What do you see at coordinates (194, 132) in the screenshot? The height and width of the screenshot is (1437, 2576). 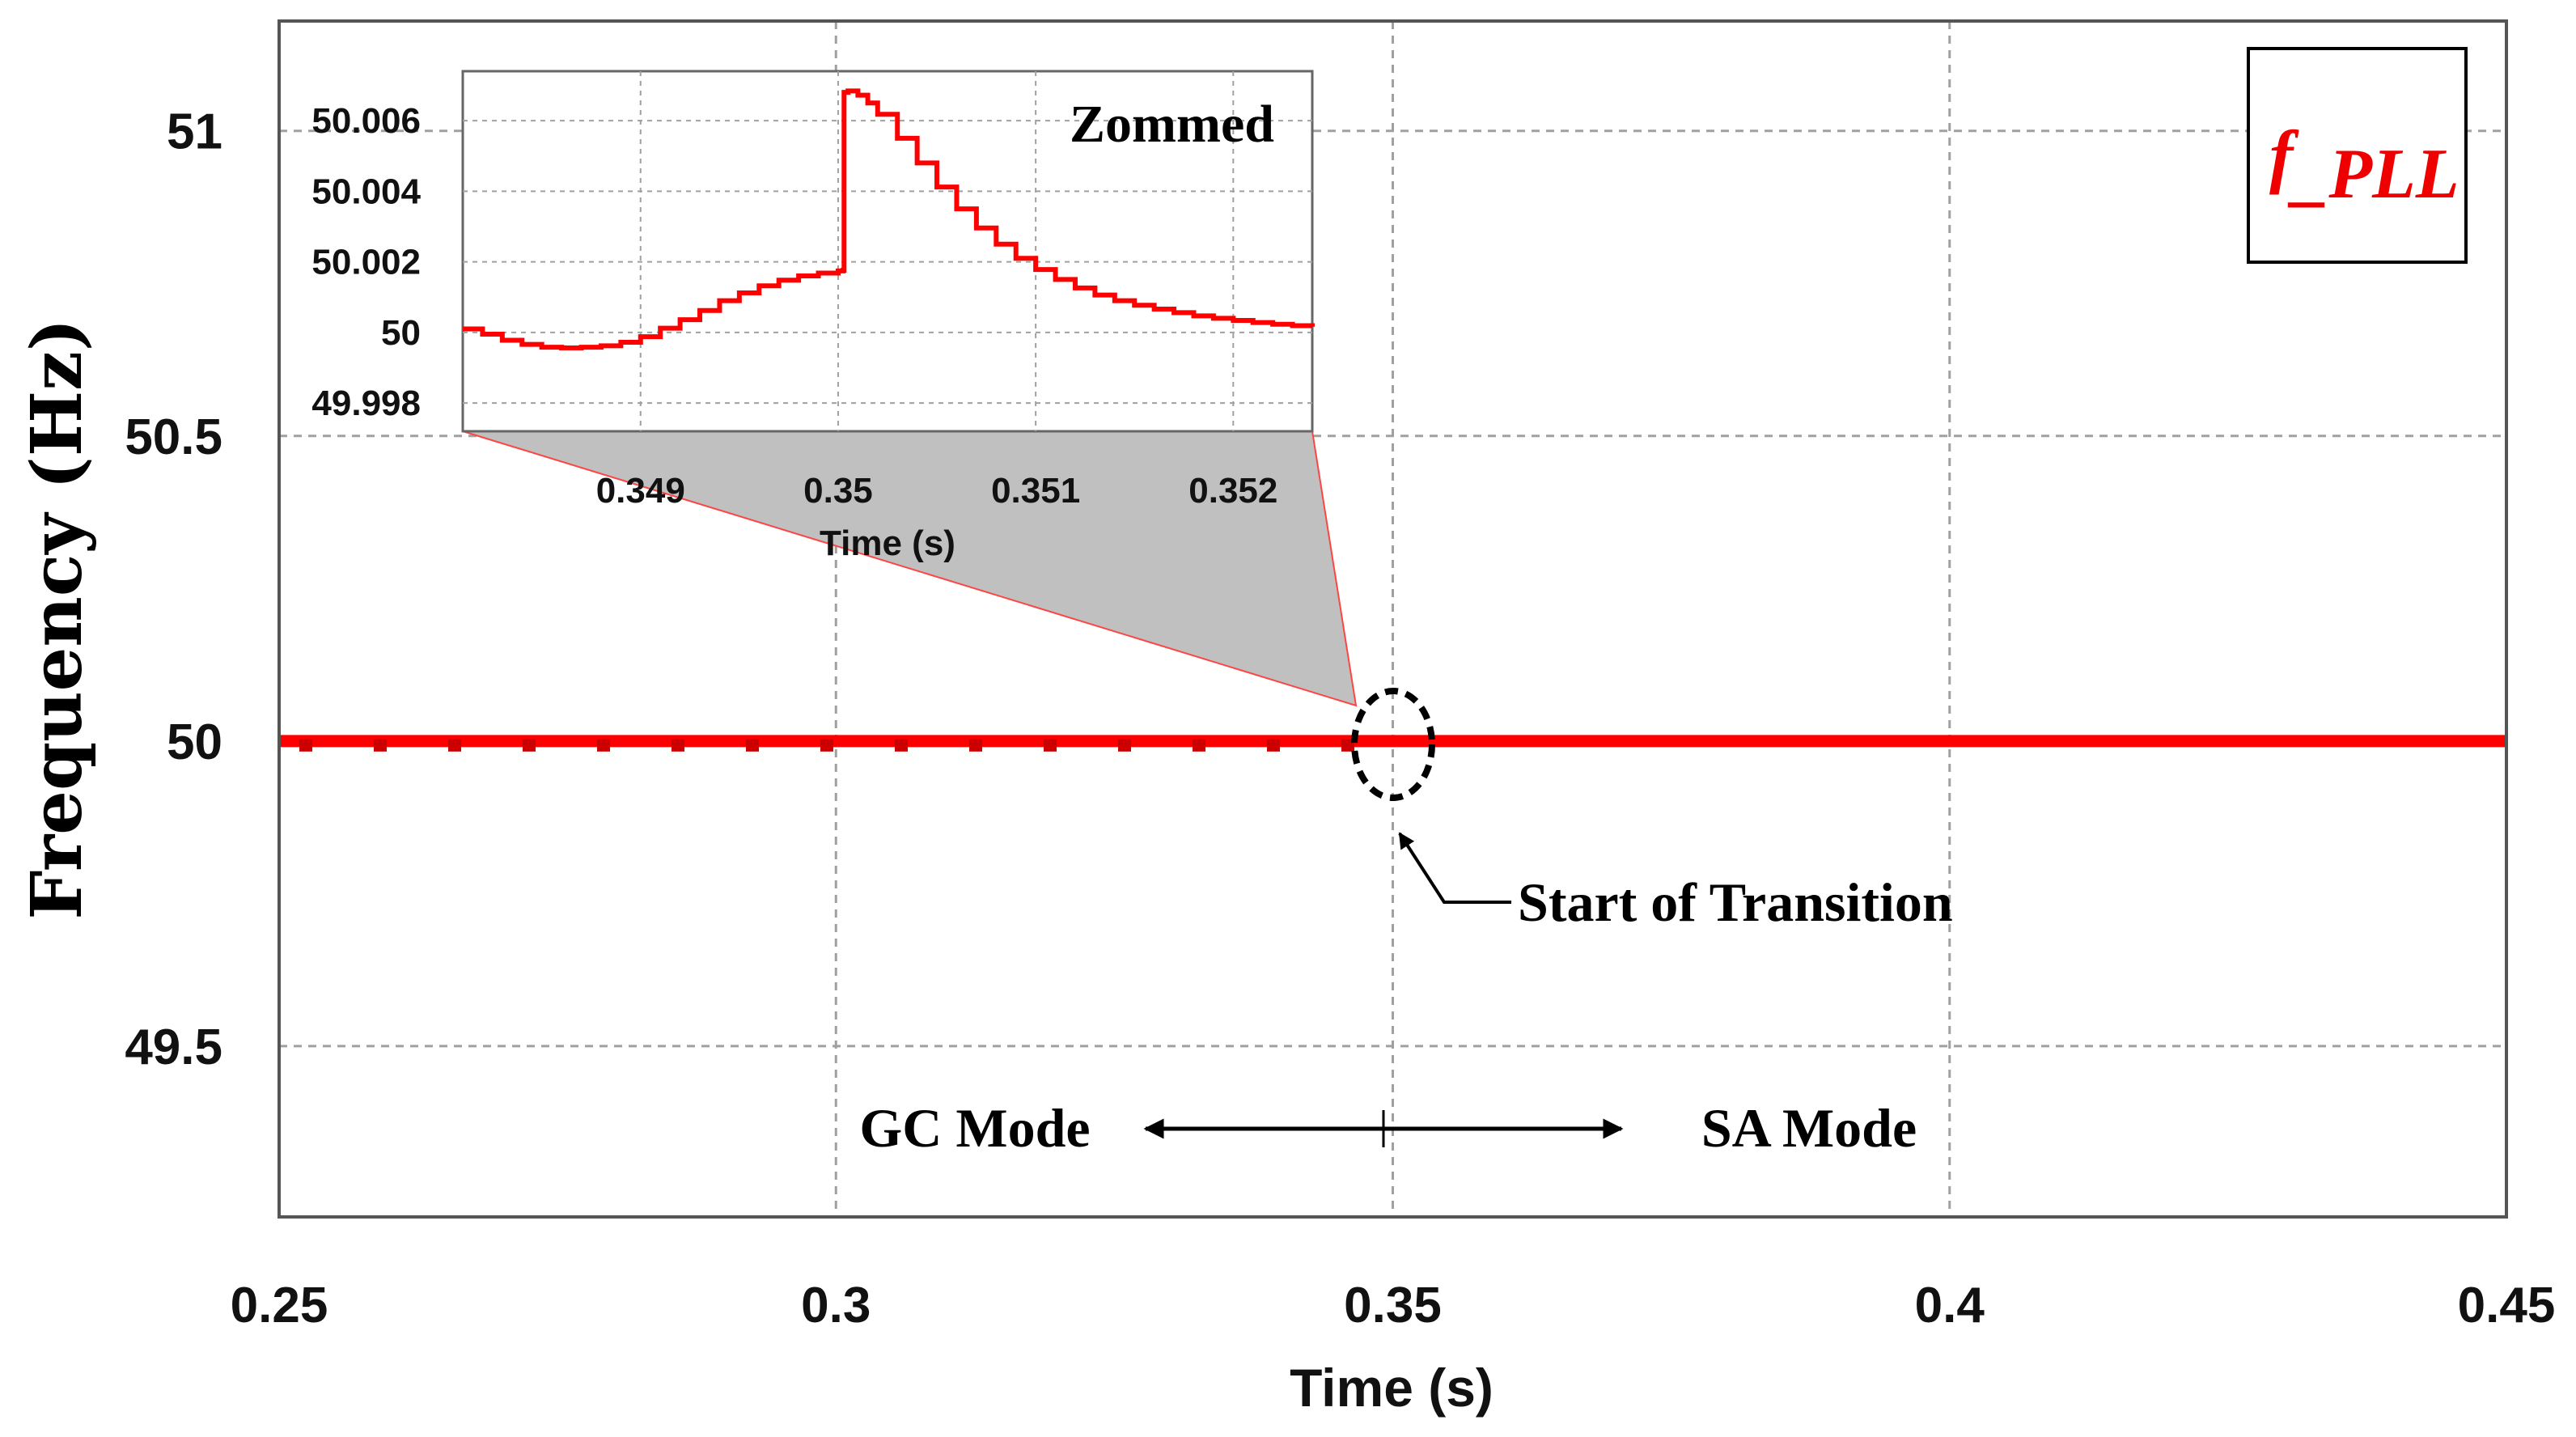 I see `y-tick-label: 51` at bounding box center [194, 132].